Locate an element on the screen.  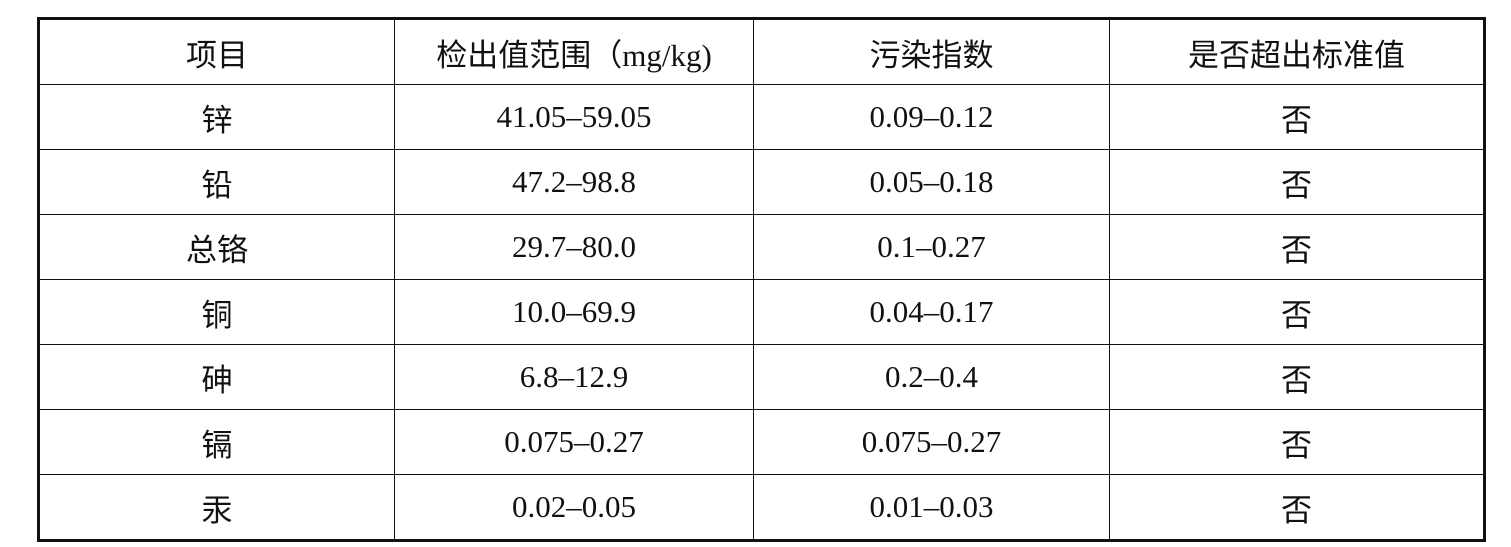
table-cell: 铜 is located at coordinates (216, 312).